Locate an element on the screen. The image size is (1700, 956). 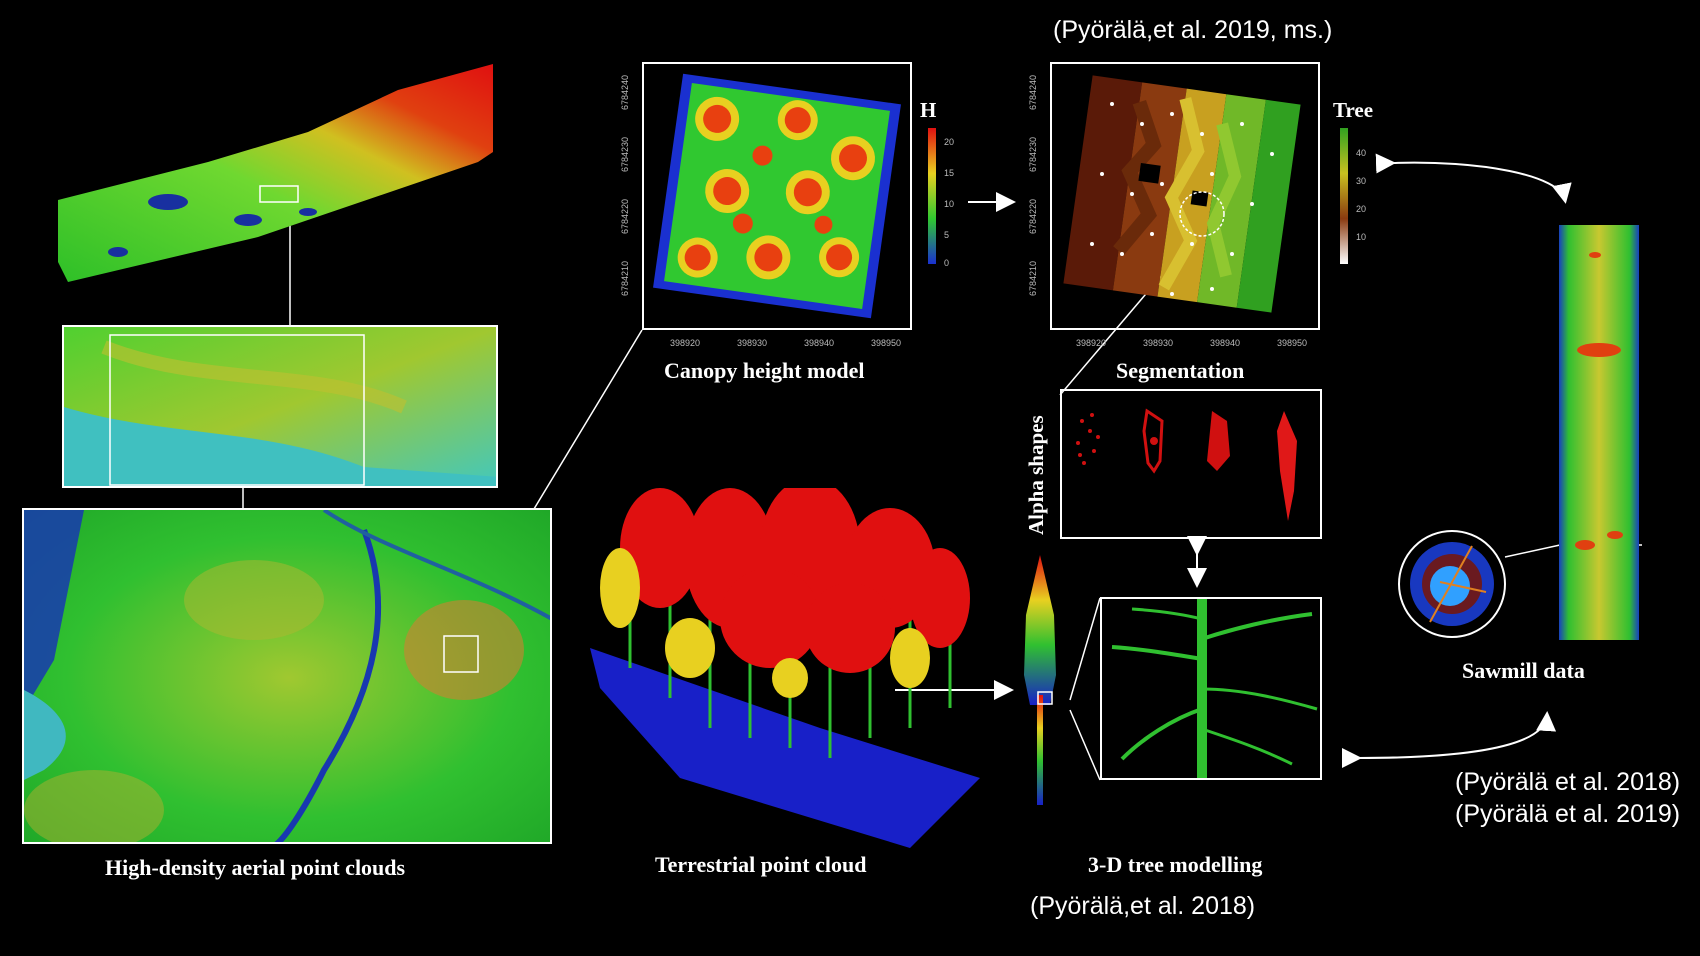
chm-colorbar is located at coordinates (932, 196).